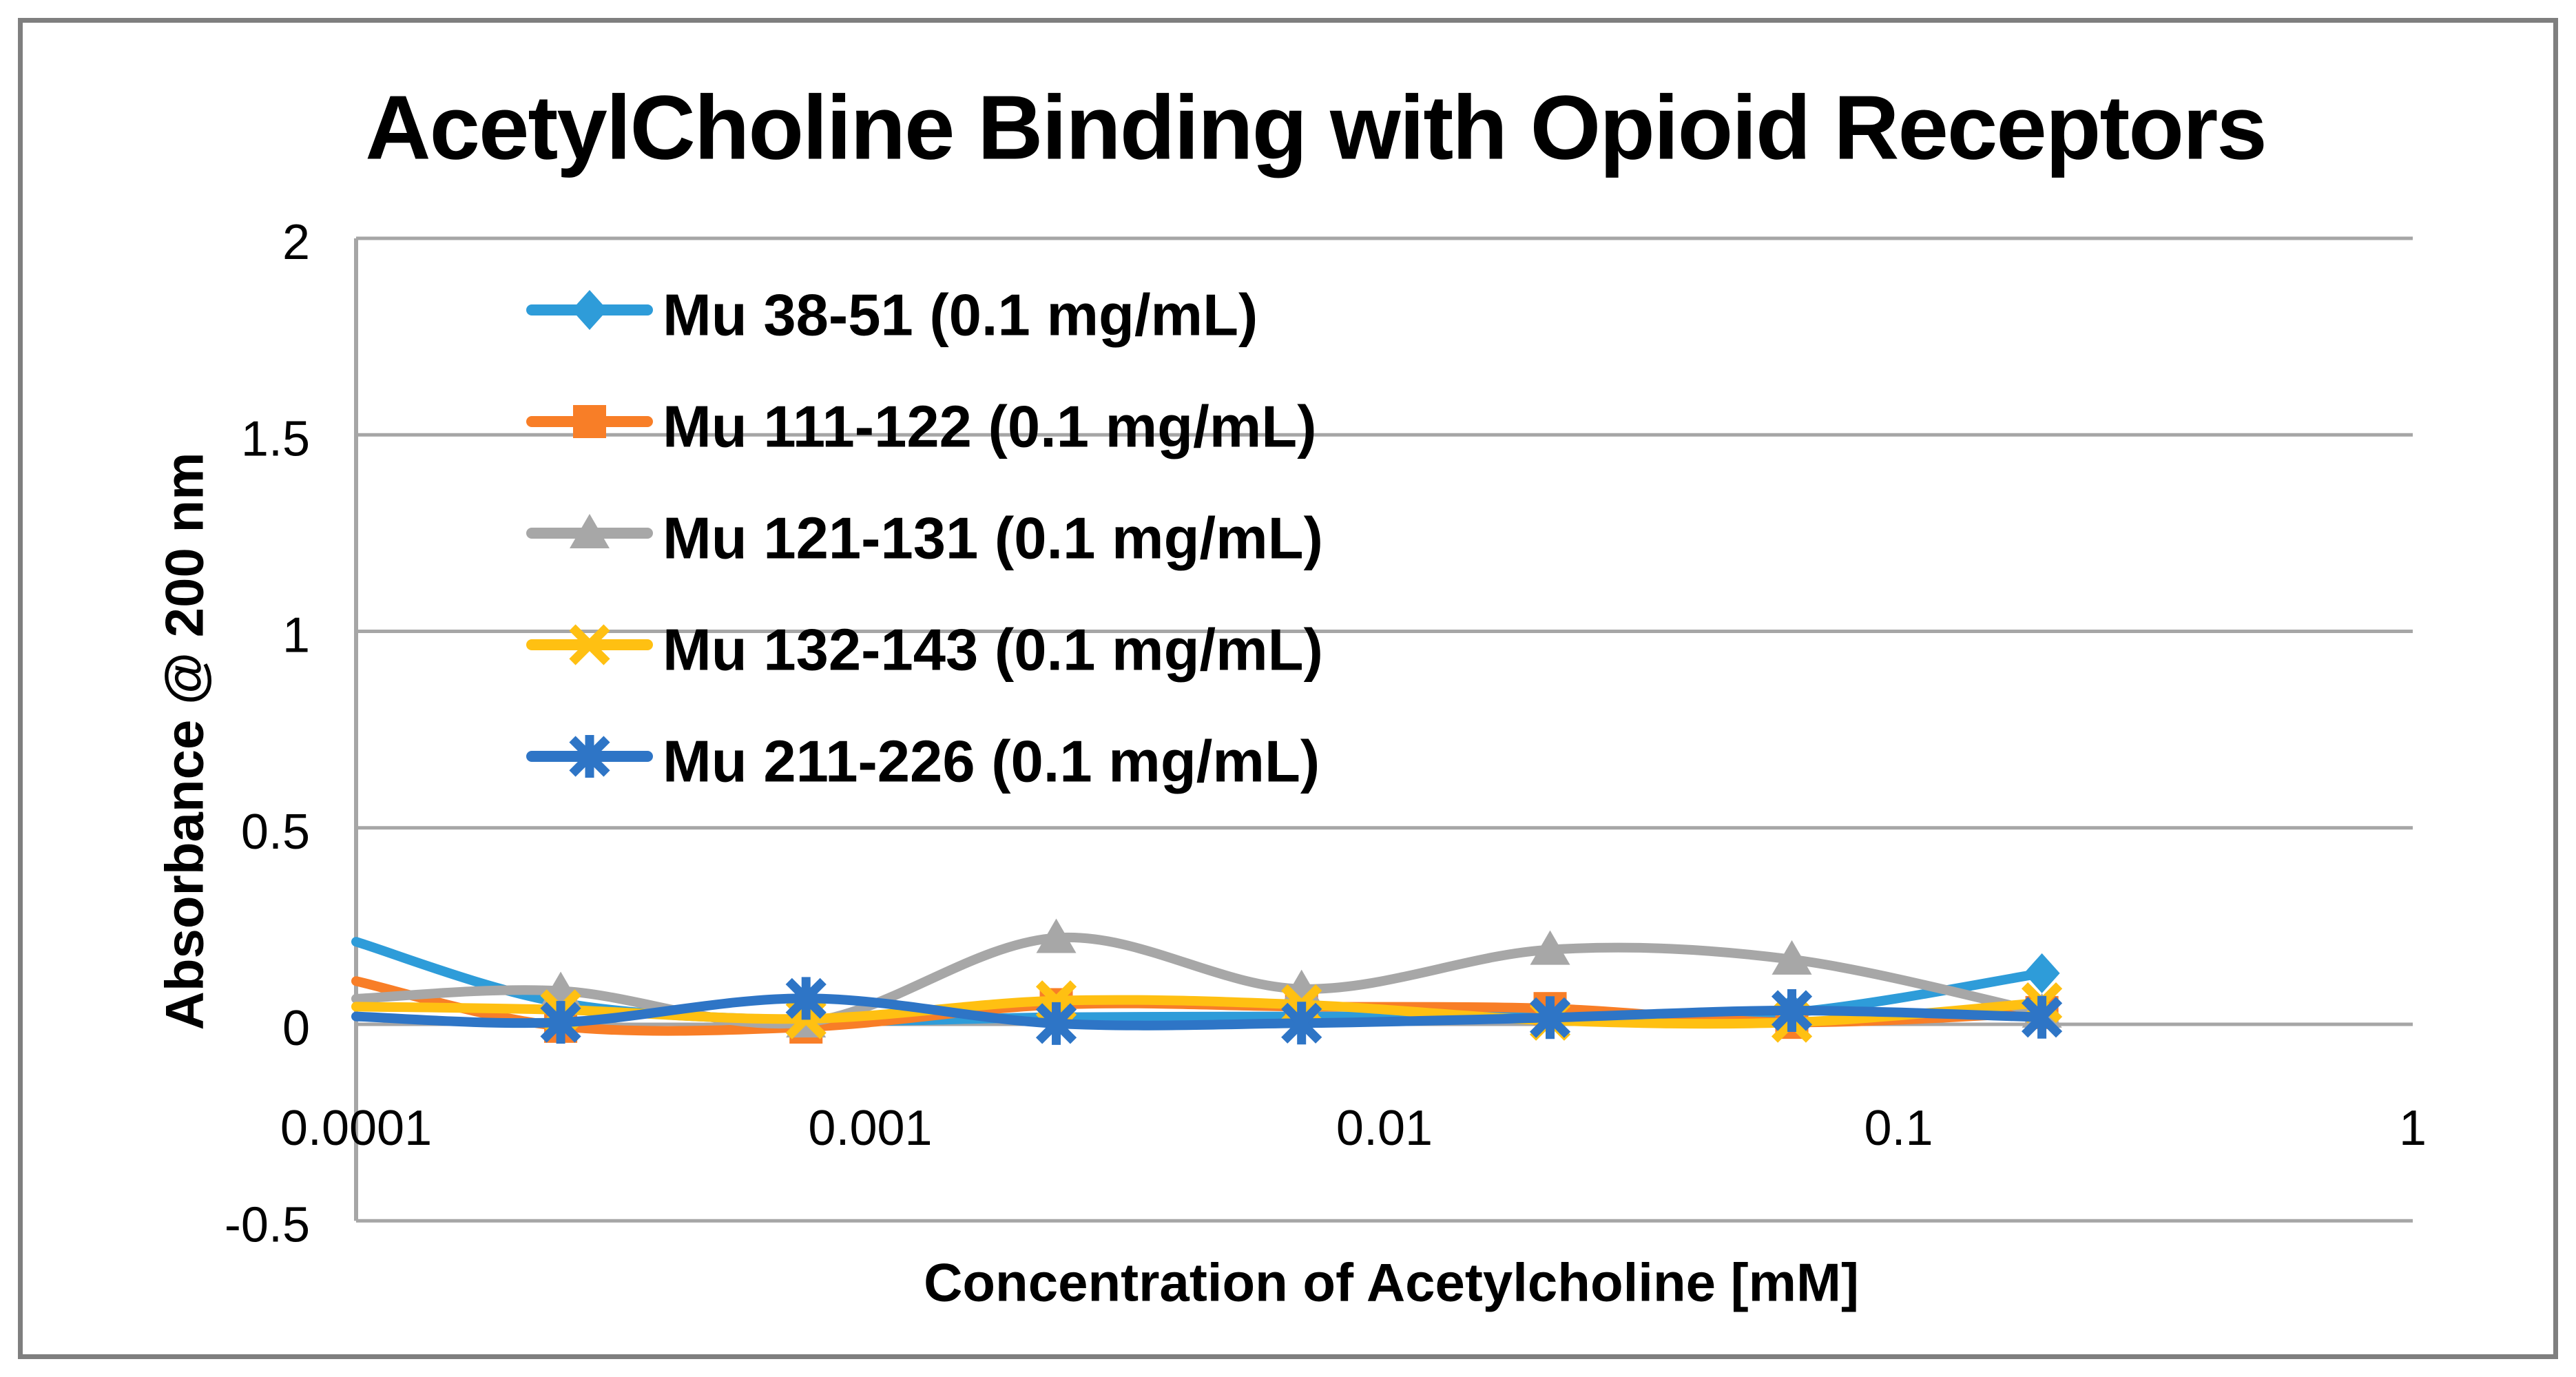 This screenshot has width=2576, height=1377. I want to click on legend-item-1: Mu 111-122 (0.1 mg/mL), so click(921, 427).